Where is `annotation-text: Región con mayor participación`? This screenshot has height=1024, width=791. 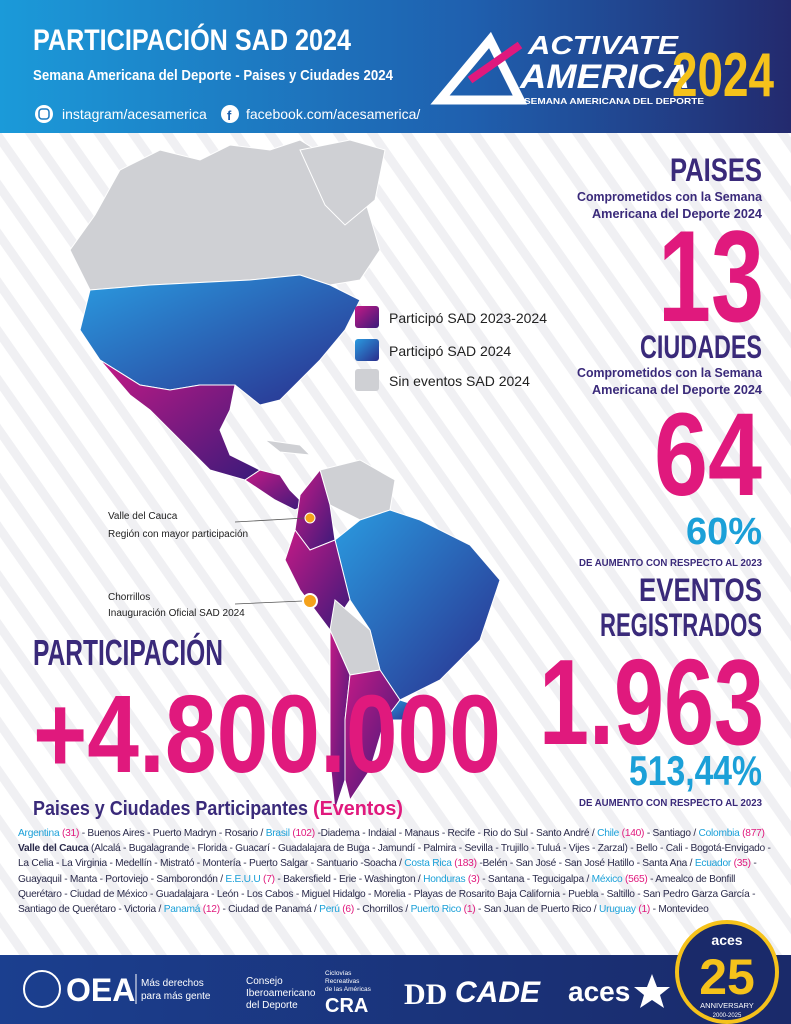 annotation-text: Región con mayor participación is located at coordinates (178, 534).